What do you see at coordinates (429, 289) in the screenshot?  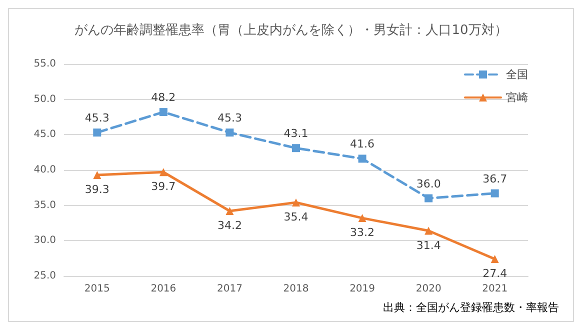 I see `x-tick-label: 2020` at bounding box center [429, 289].